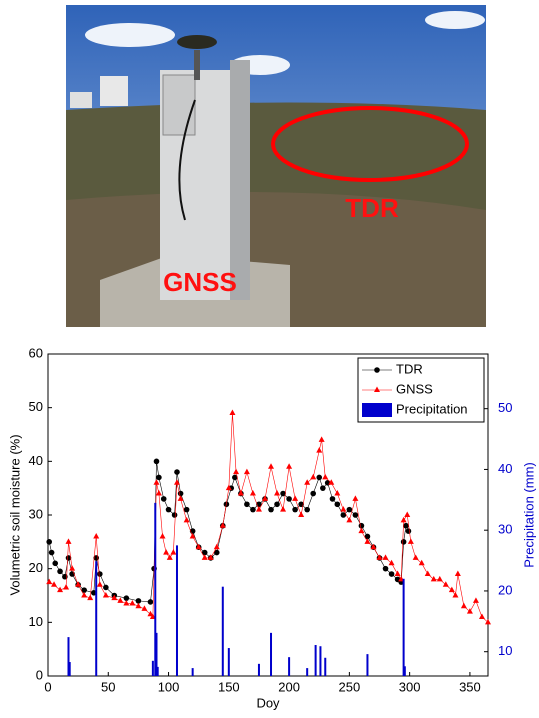  I want to click on legend-label: TDR, so click(409, 368).